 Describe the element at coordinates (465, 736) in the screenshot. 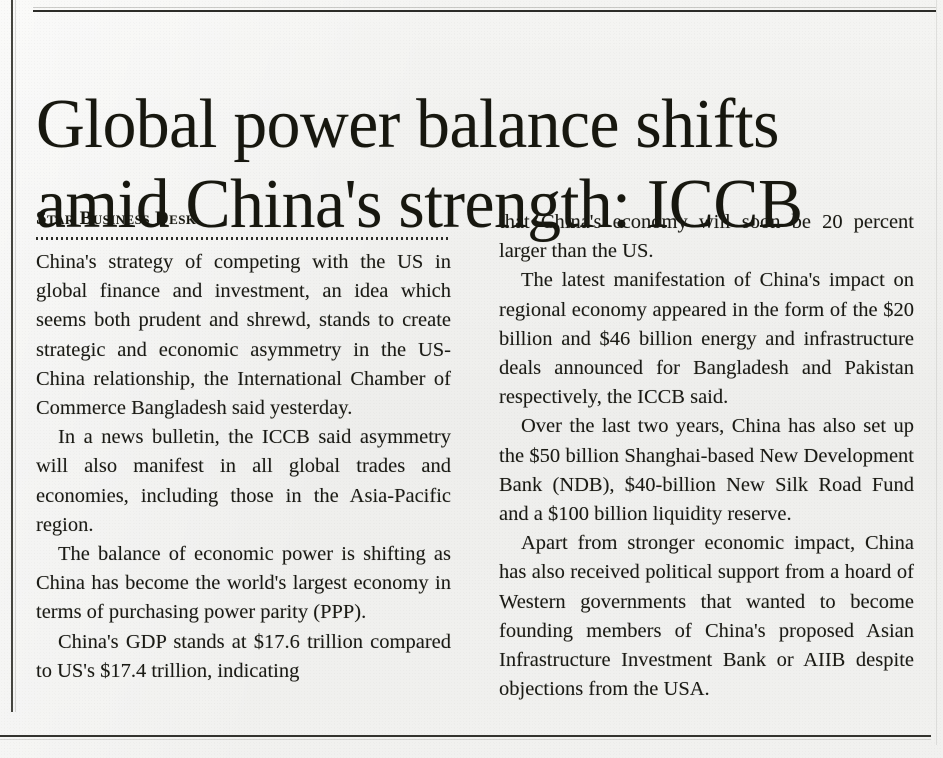

I see `bottom-rule` at that location.